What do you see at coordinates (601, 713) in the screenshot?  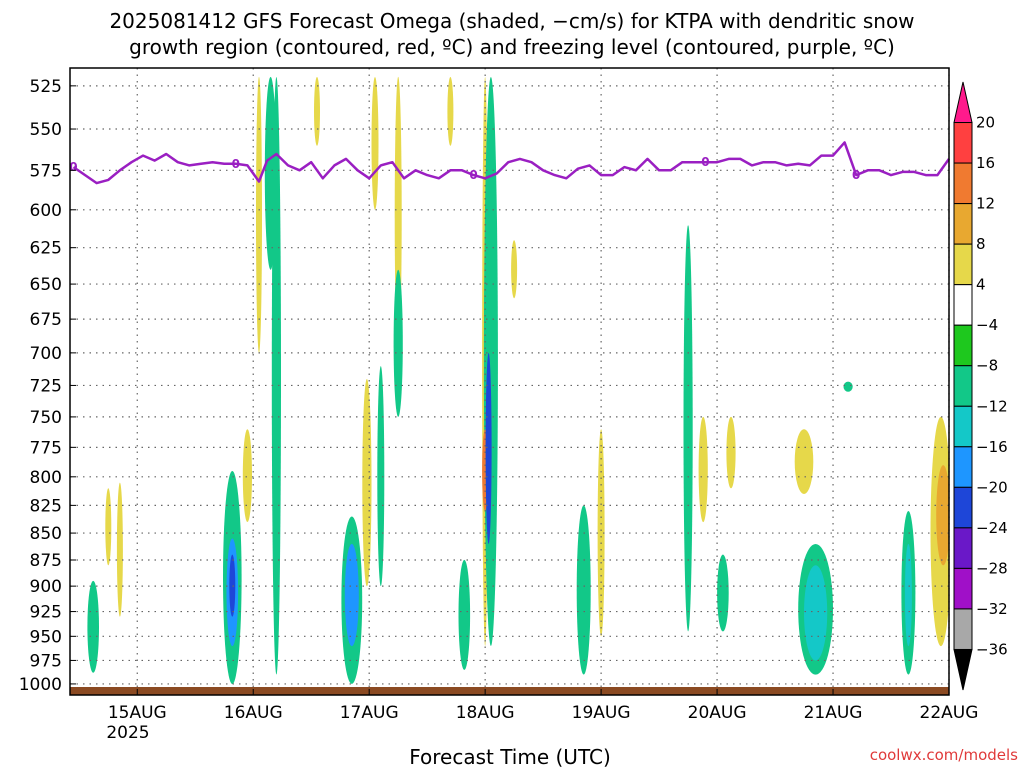 I see `x-tick-label: 19AUG` at bounding box center [601, 713].